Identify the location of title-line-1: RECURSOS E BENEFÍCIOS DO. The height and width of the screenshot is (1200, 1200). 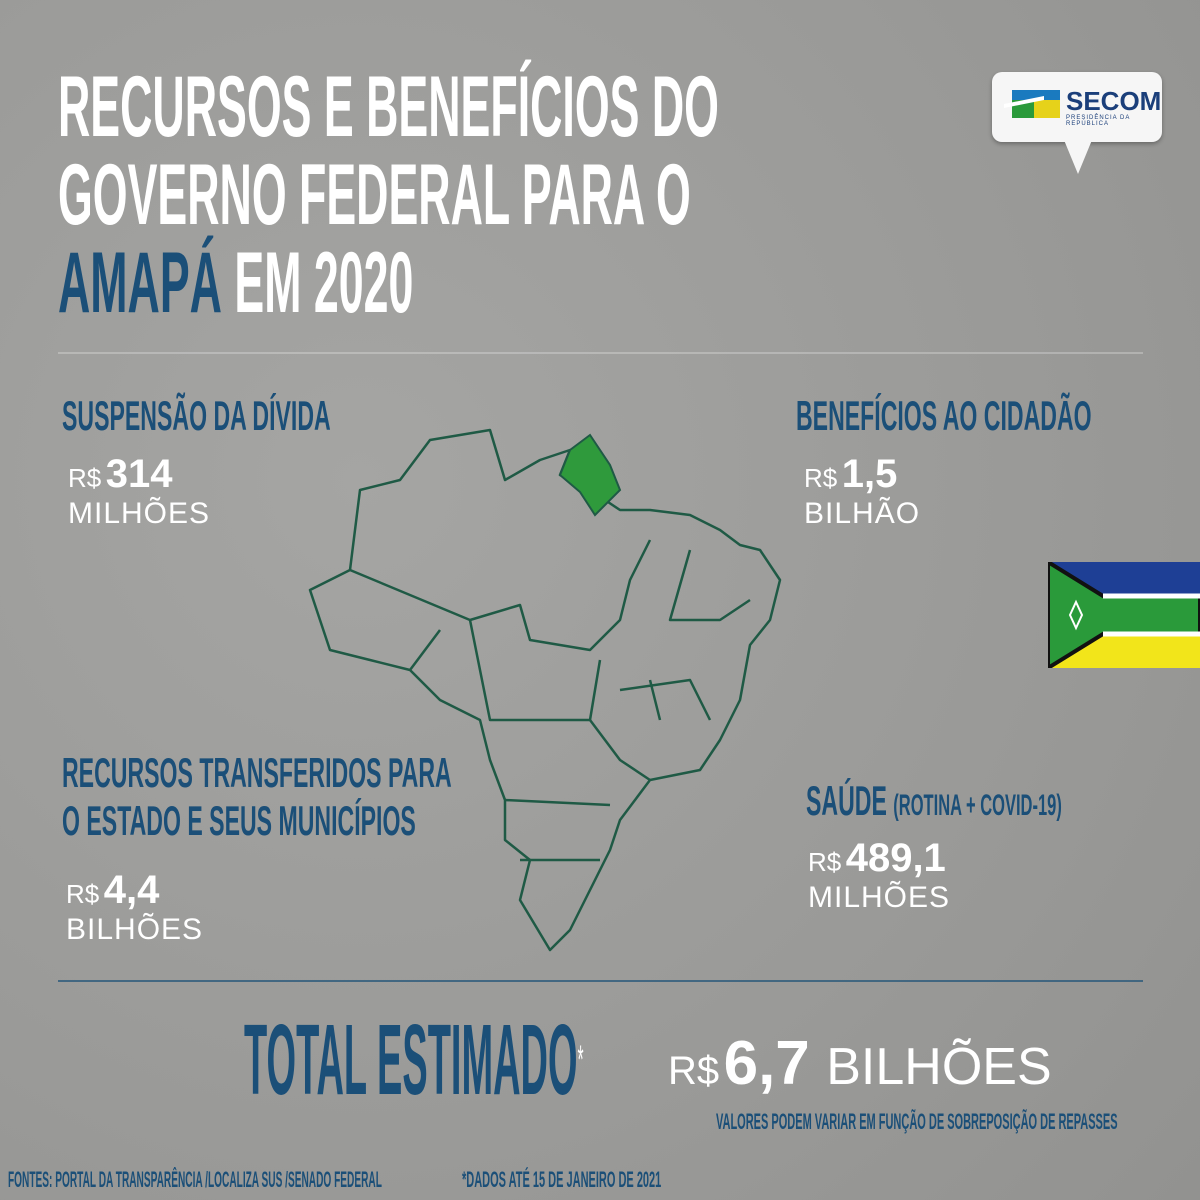
(388, 107).